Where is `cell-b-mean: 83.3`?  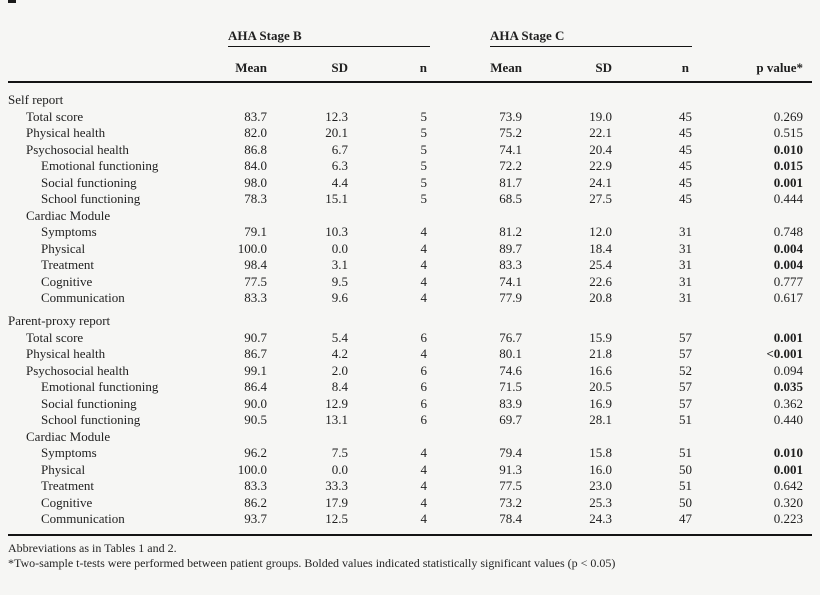
cell-b-mean: 83.3 is located at coordinates (255, 297).